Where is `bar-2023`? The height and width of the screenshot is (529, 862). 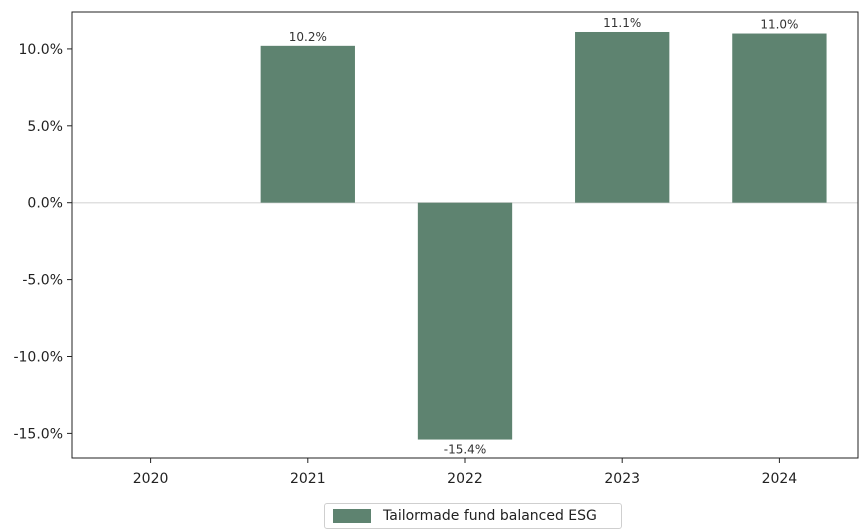 bar-2023 is located at coordinates (622, 117).